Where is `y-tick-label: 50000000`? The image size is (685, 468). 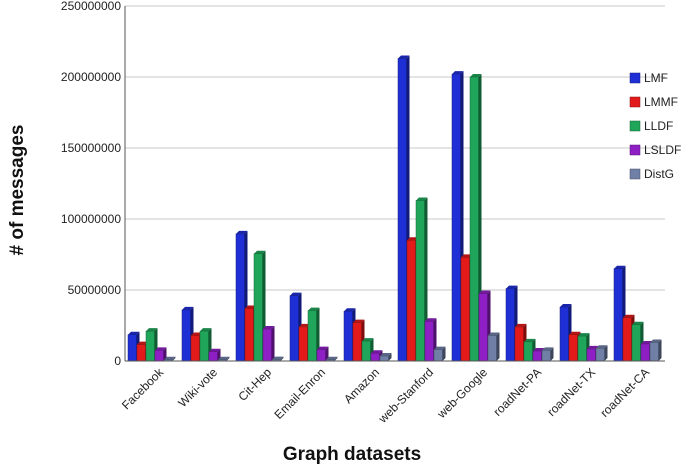
y-tick-label: 50000000 is located at coordinates (95, 290).